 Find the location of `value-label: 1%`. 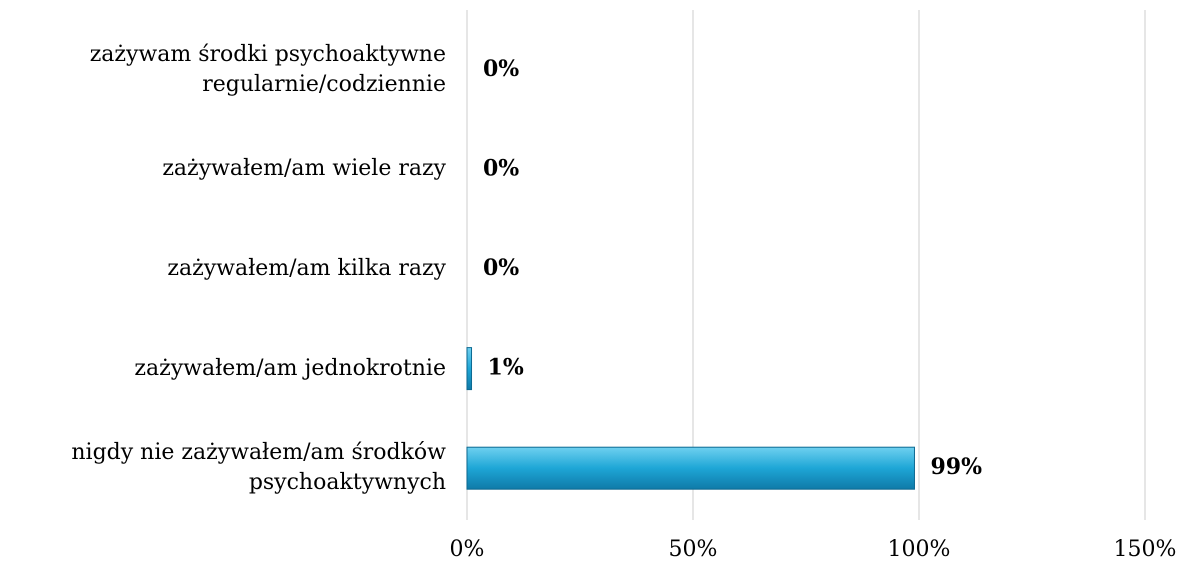

value-label: 1% is located at coordinates (506, 368).